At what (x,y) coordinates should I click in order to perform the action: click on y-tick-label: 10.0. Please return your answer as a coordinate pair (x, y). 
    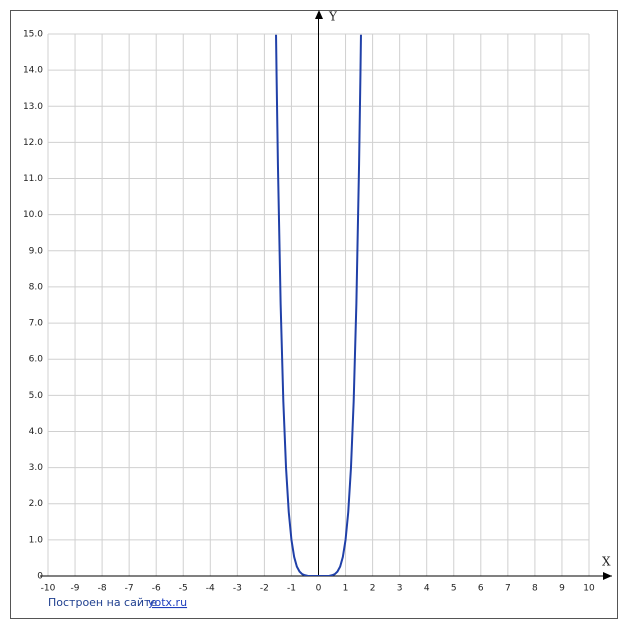
    Looking at the image, I should click on (33, 215).